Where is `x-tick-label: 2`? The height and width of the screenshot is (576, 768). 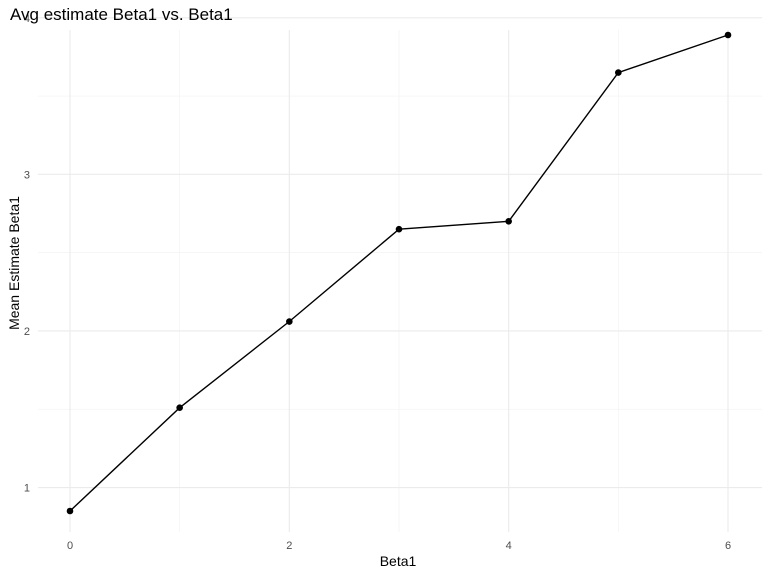 x-tick-label: 2 is located at coordinates (289, 546).